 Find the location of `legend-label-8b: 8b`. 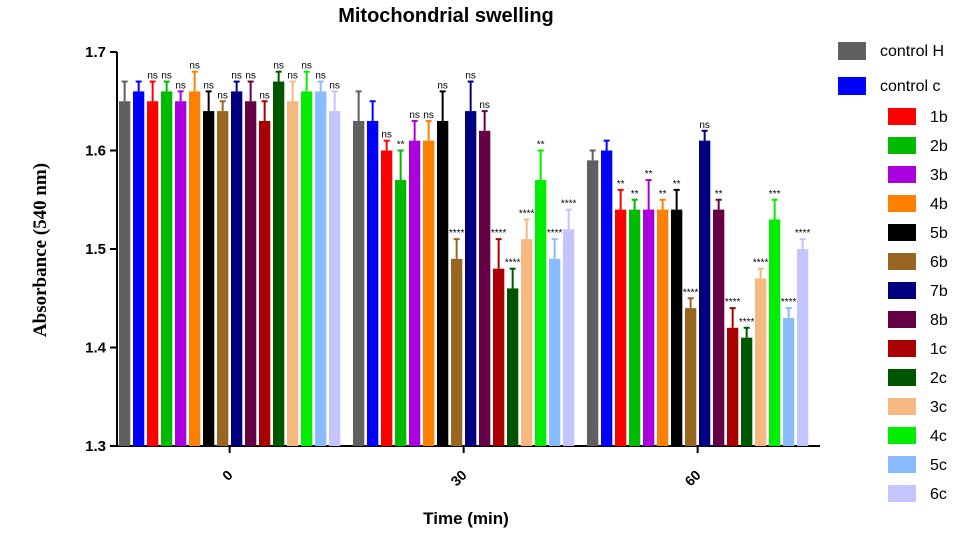

legend-label-8b: 8b is located at coordinates (939, 320).